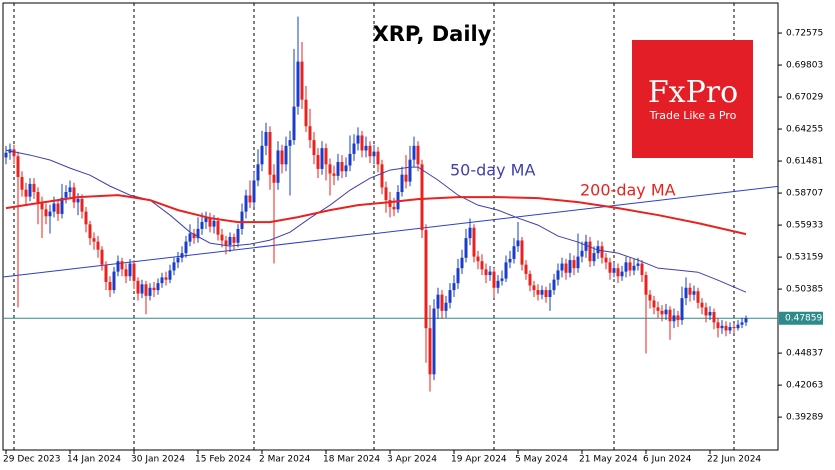 This screenshot has height=470, width=835. What do you see at coordinates (412, 460) in the screenshot?
I see `x-tick-label: 3 Apr 2024` at bounding box center [412, 460].